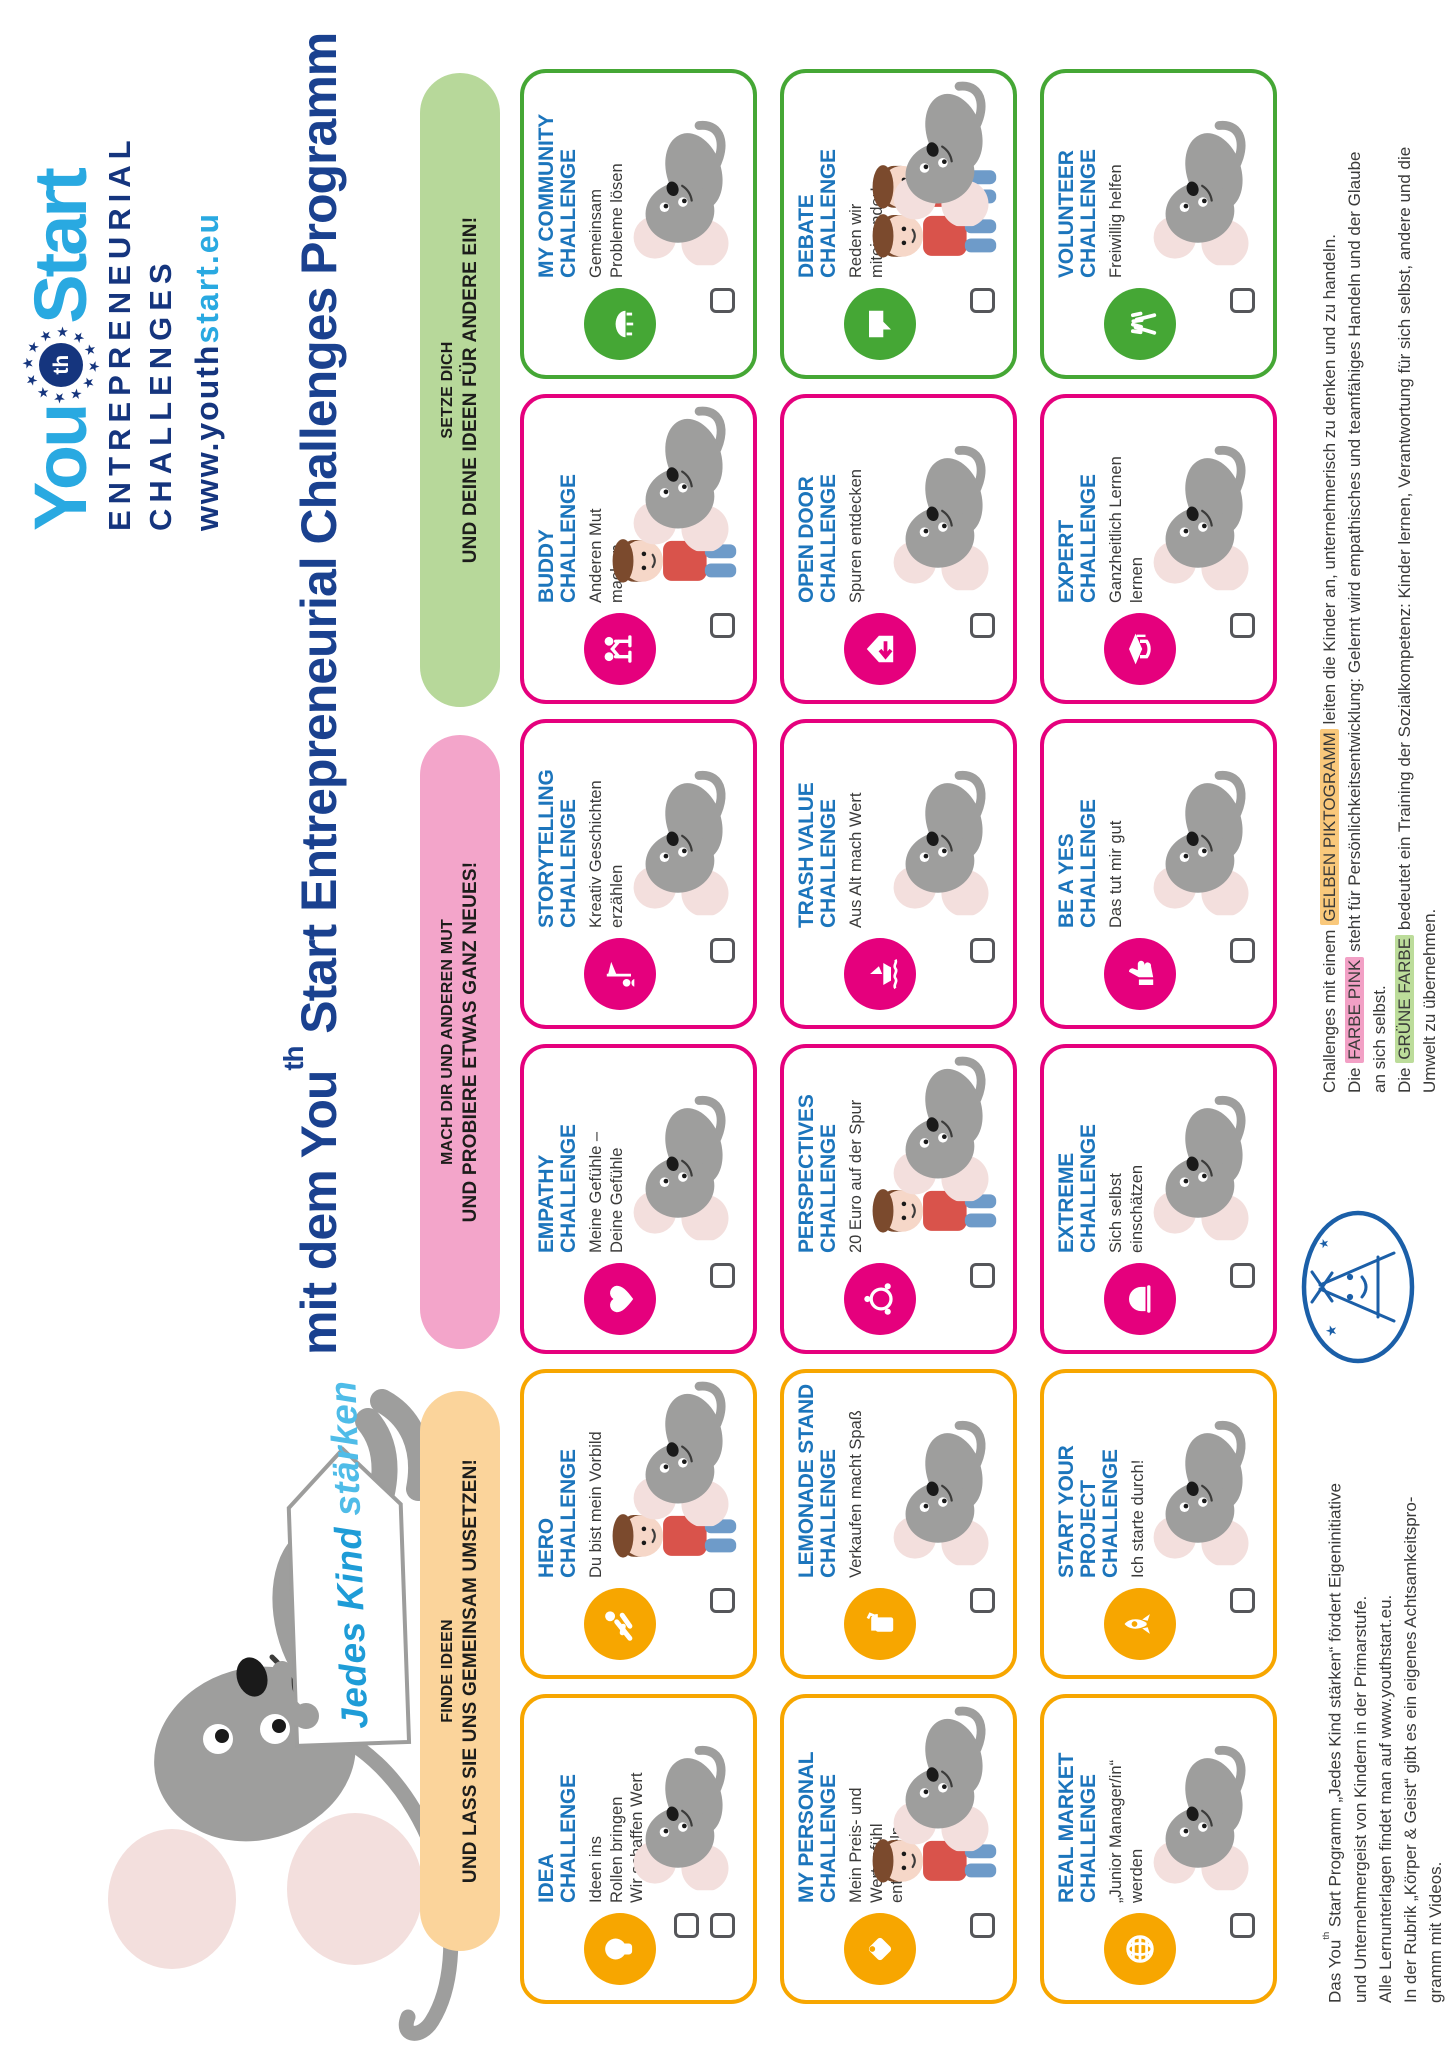  I want to click on card-buddy-challenge: BUDDY CHALLENGE Anderen Mut machen, so click(638, 549).